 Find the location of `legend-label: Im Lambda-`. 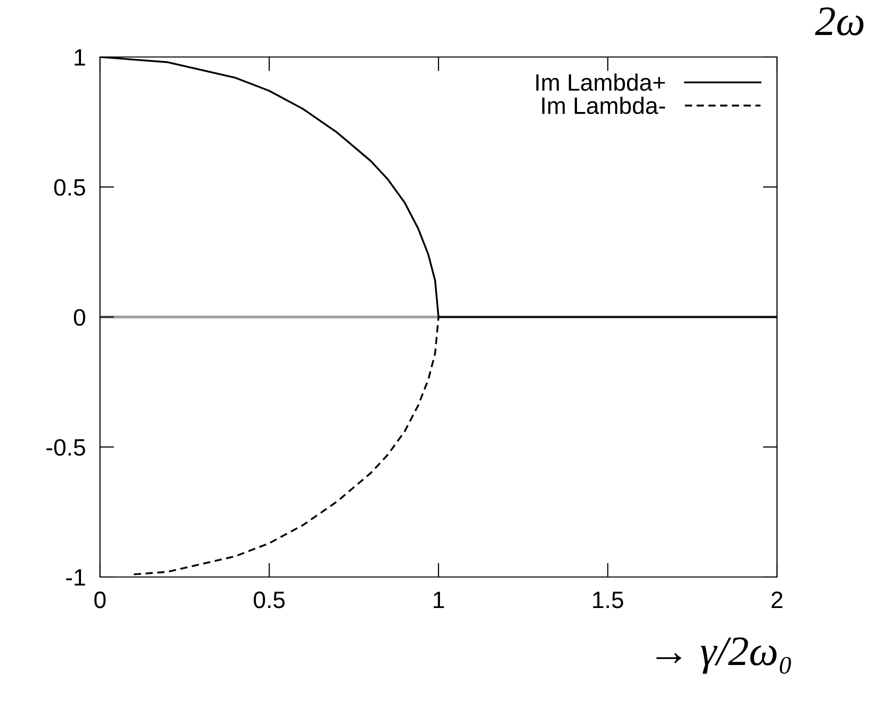

legend-label: Im Lambda- is located at coordinates (603, 105).